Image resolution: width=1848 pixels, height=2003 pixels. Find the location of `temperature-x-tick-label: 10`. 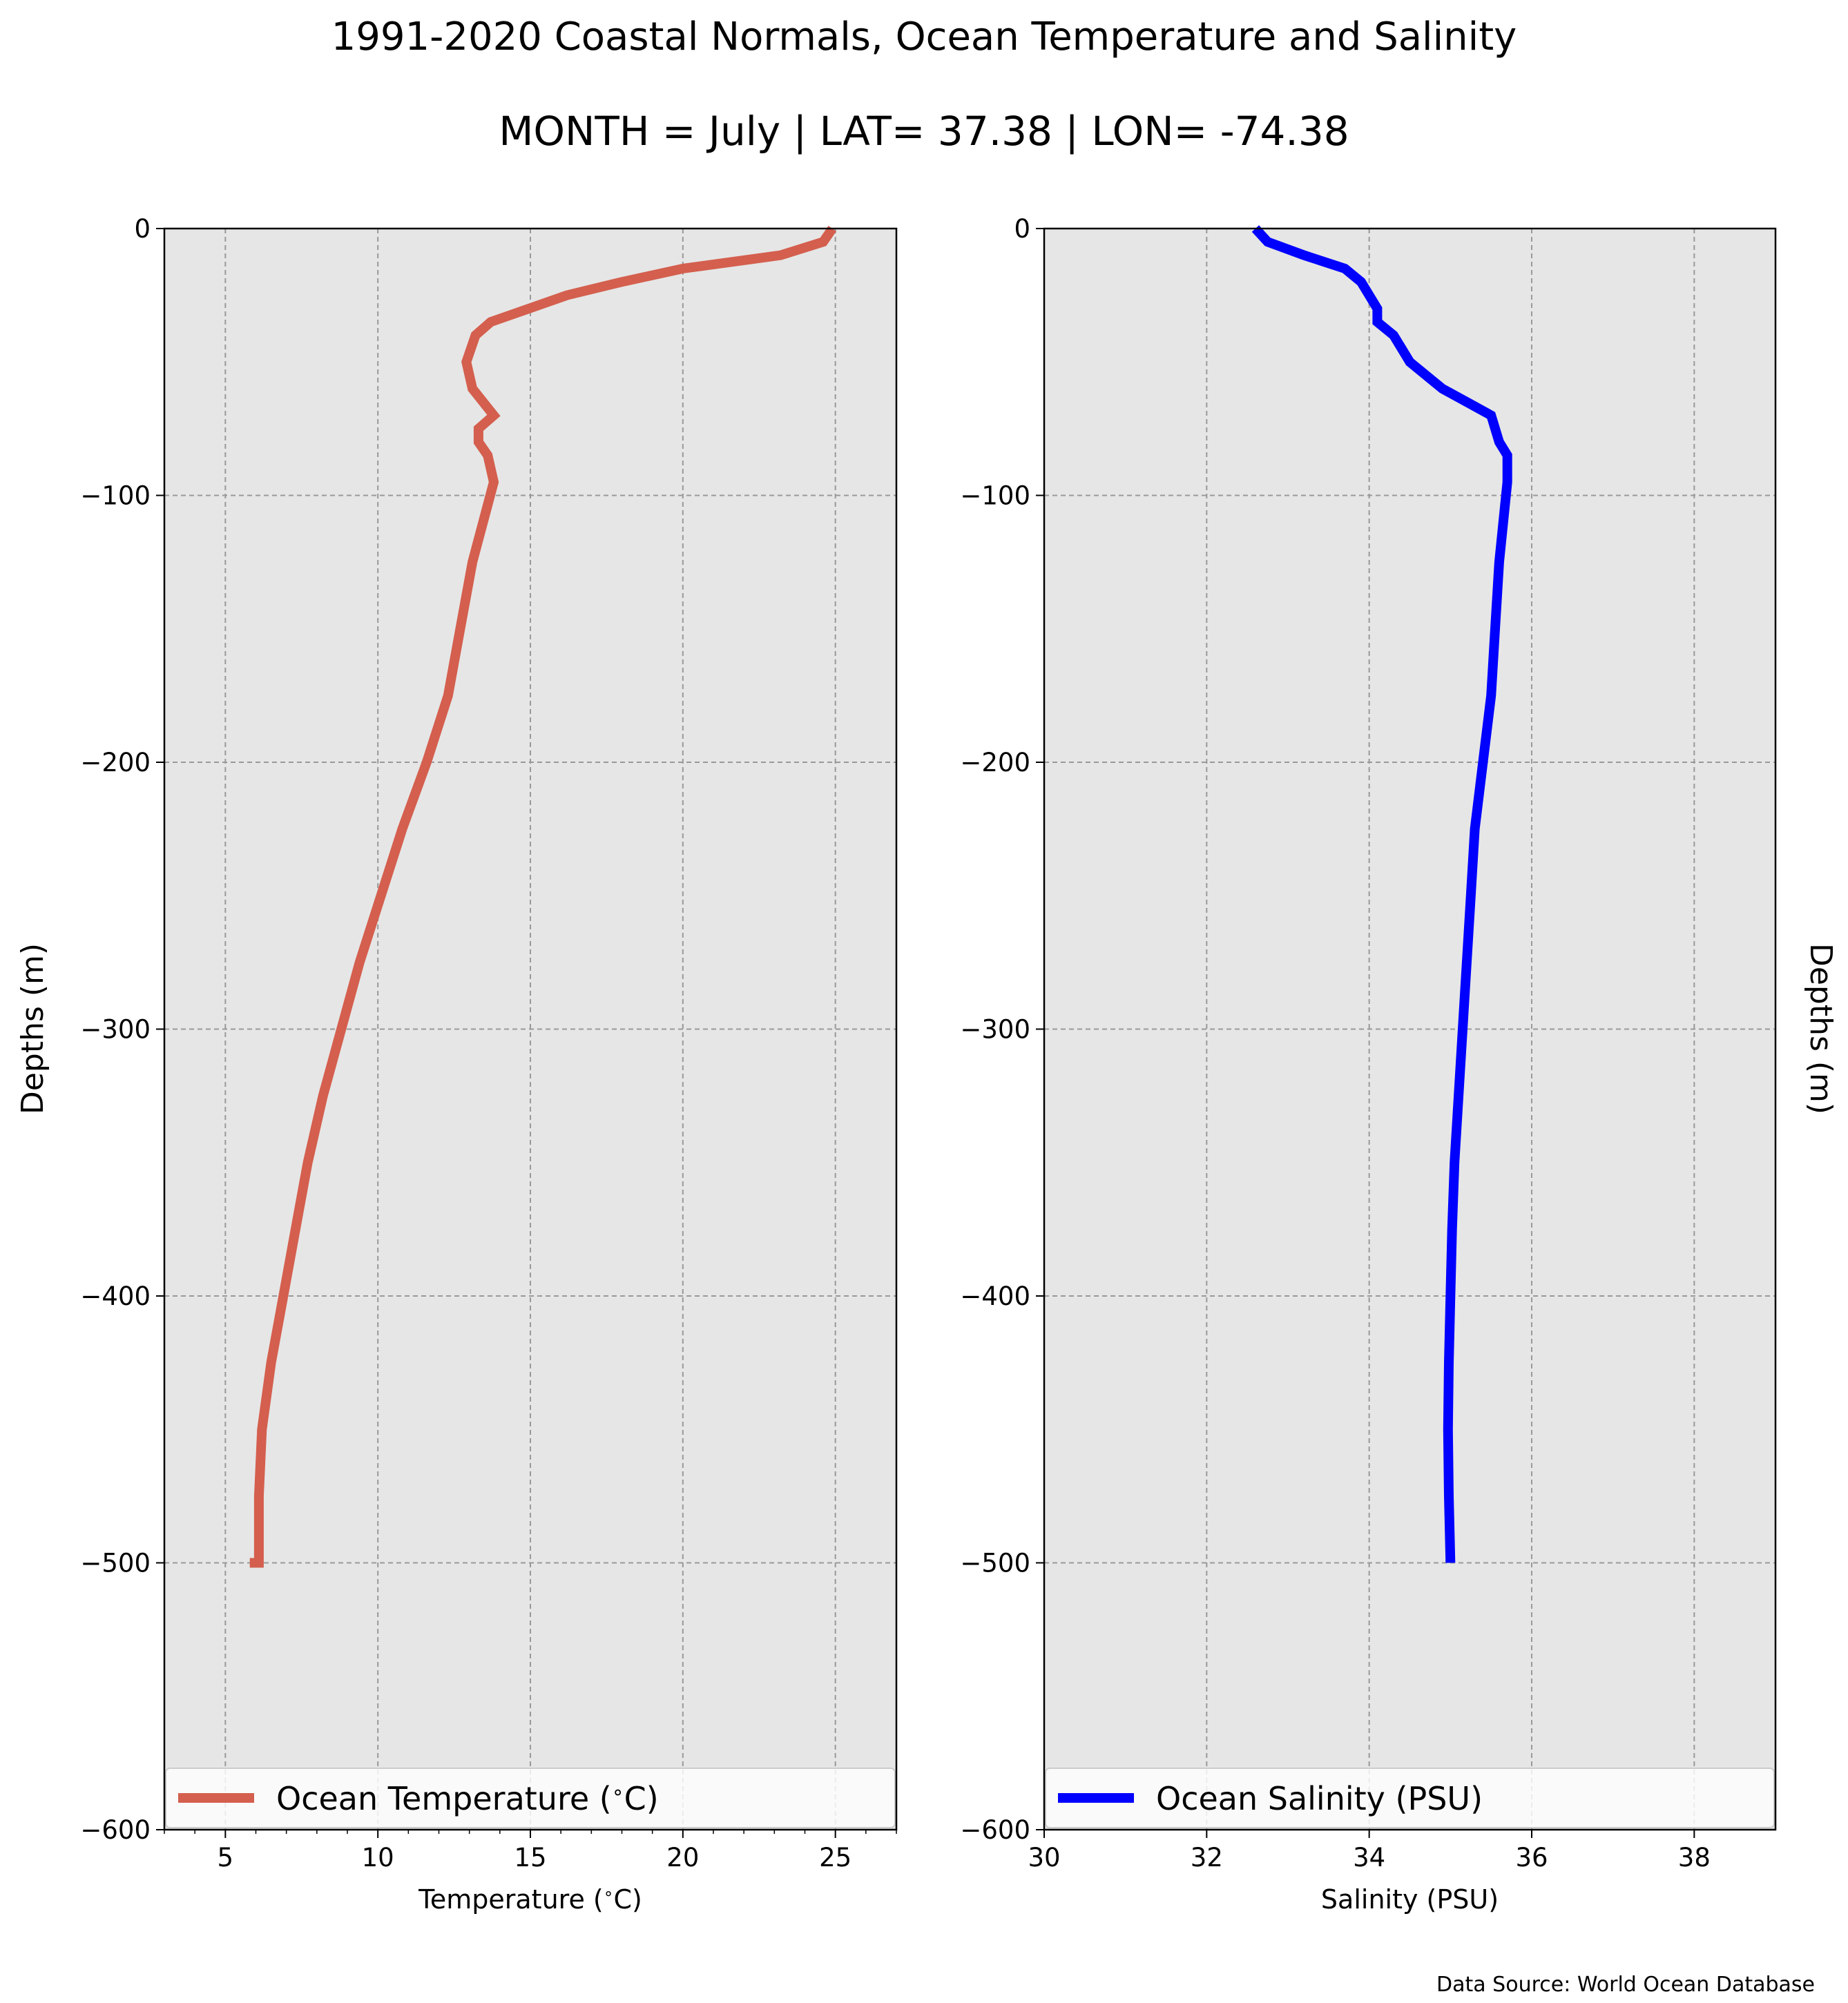

temperature-x-tick-label: 10 is located at coordinates (378, 1858).